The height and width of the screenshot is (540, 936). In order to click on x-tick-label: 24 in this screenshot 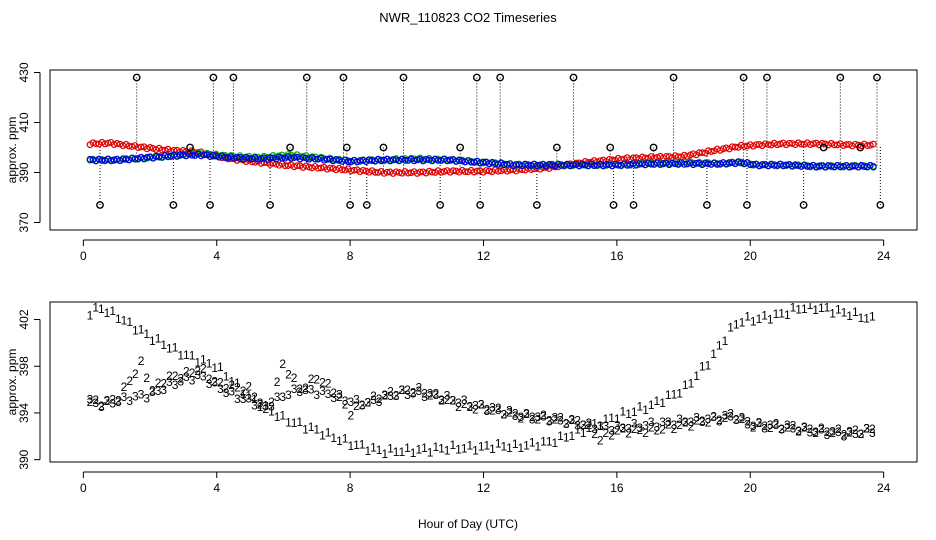, I will do `click(884, 256)`.